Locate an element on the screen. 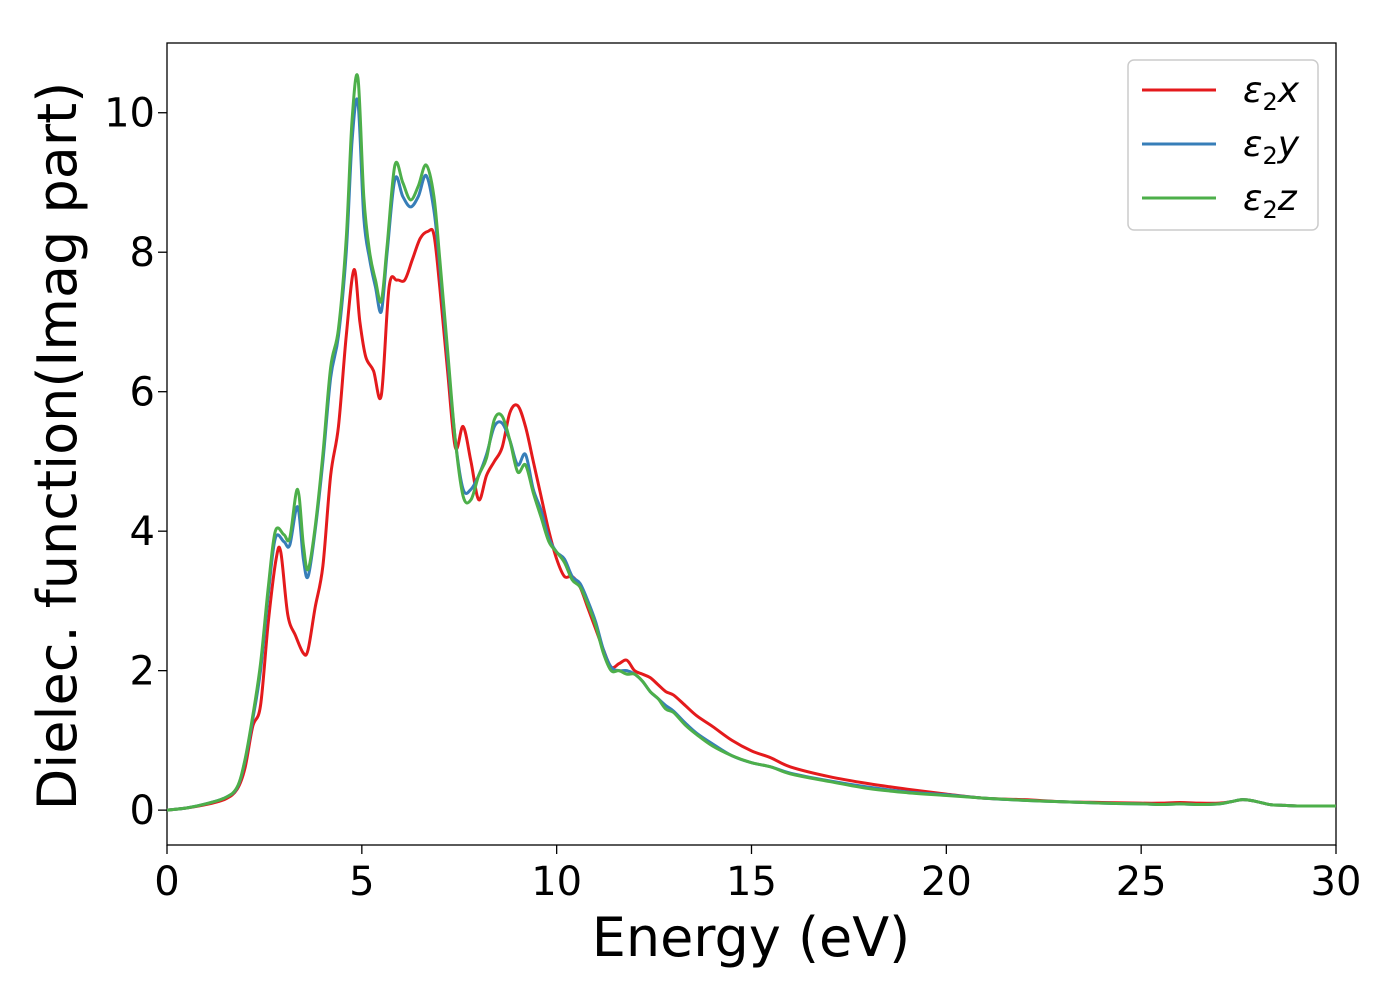  x-tick-label: 20 is located at coordinates (946, 882).